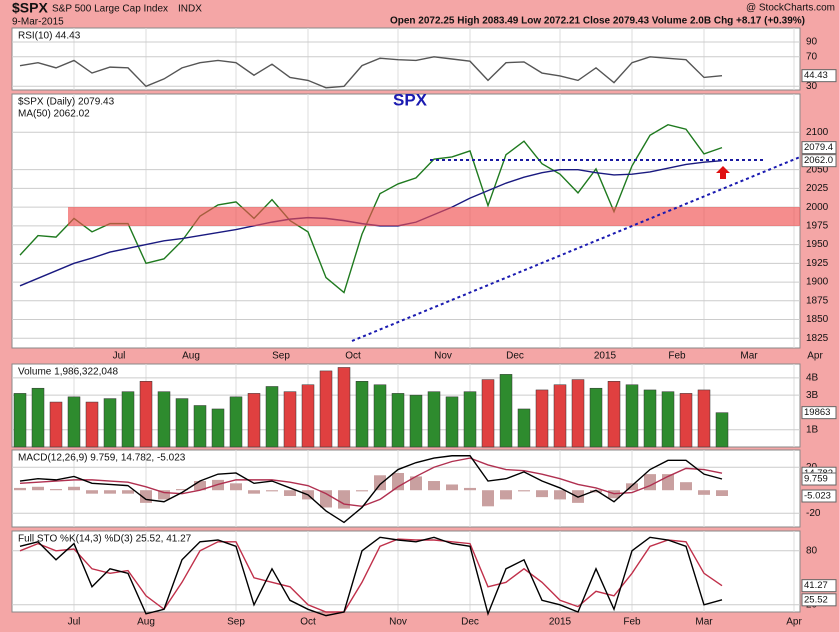 The width and height of the screenshot is (839, 632). Describe the element at coordinates (817, 412) in the screenshot. I see `value-label: 19863` at that location.